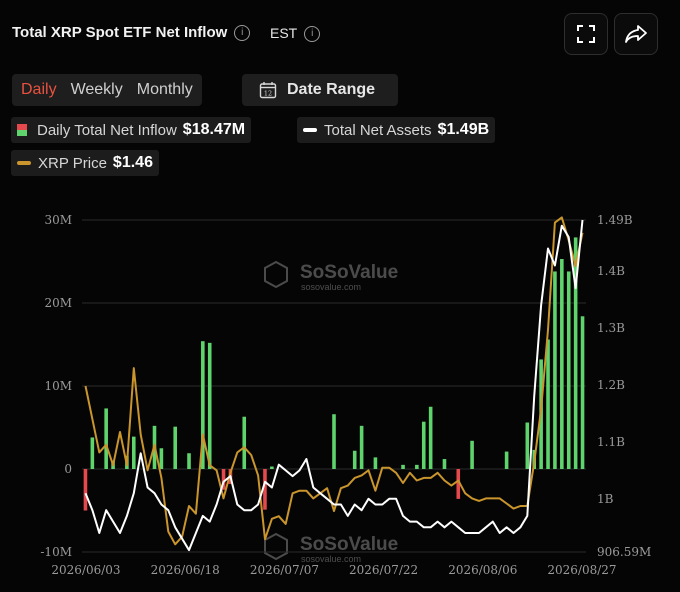 The image size is (680, 592). I want to click on tab-daily: Daily, so click(39, 89).